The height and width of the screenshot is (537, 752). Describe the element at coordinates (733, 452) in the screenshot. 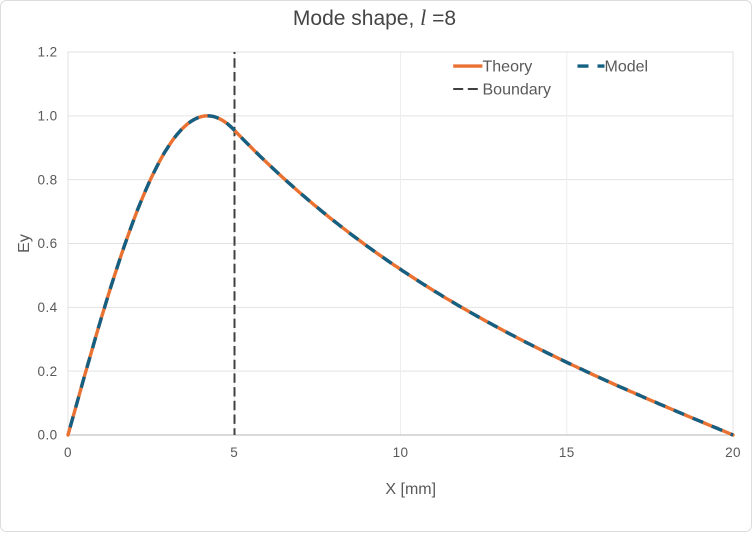

I see `svg-text: 20` at that location.